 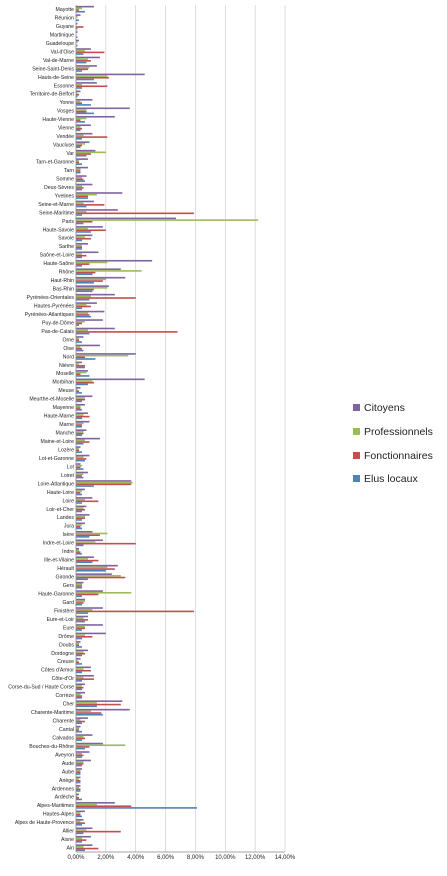 What do you see at coordinates (66, 273) in the screenshot?
I see `category-label: Rhône` at bounding box center [66, 273].